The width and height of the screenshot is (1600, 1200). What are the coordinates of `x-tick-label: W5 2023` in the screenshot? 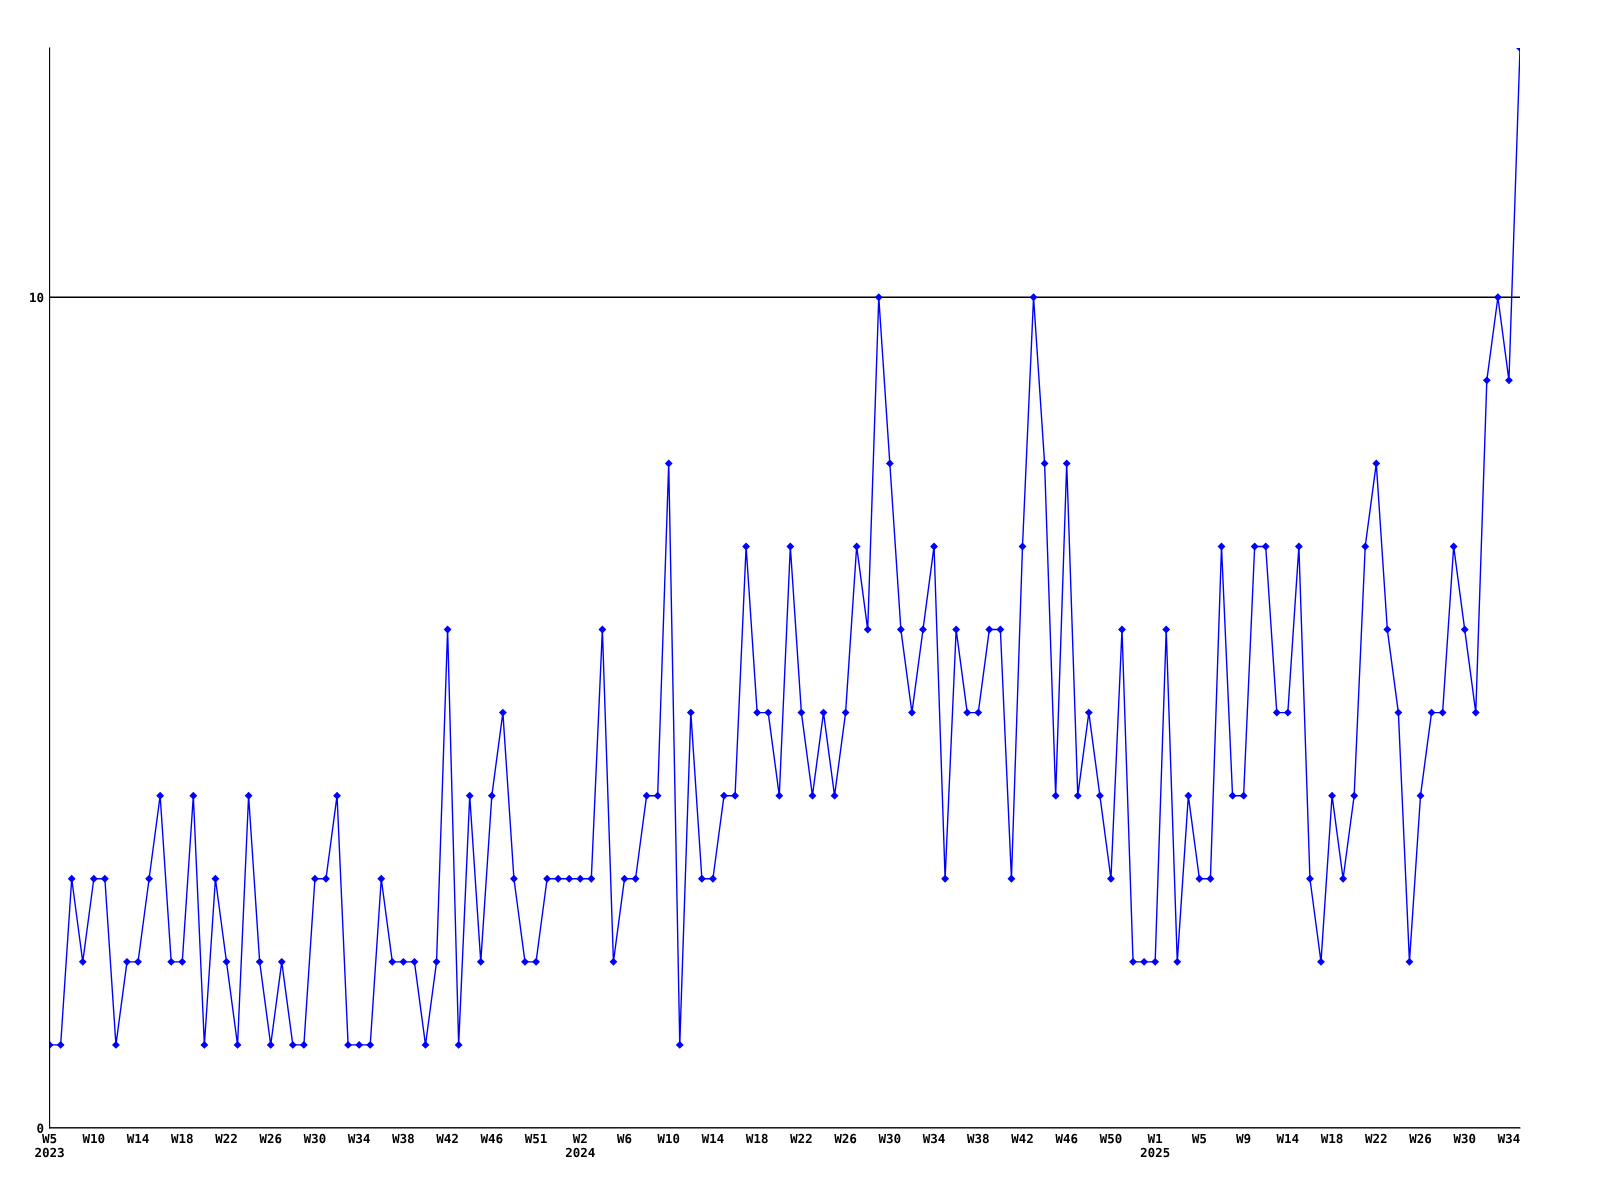 It's located at (49, 1145).